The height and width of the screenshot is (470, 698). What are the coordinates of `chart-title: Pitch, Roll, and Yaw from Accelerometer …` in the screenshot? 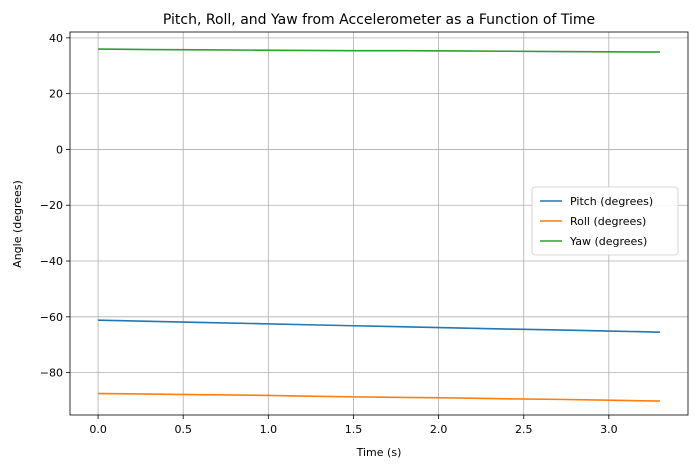 It's located at (379, 20).